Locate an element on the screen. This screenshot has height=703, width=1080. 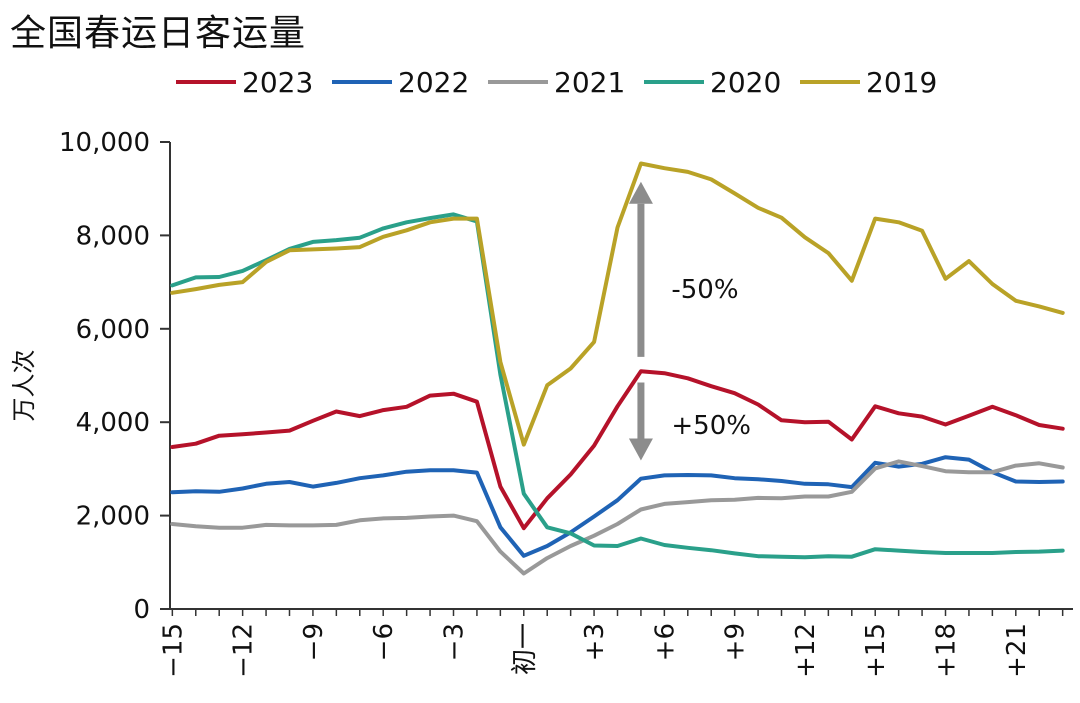
y-tick-label: 2,000 is located at coordinates (113, 517).